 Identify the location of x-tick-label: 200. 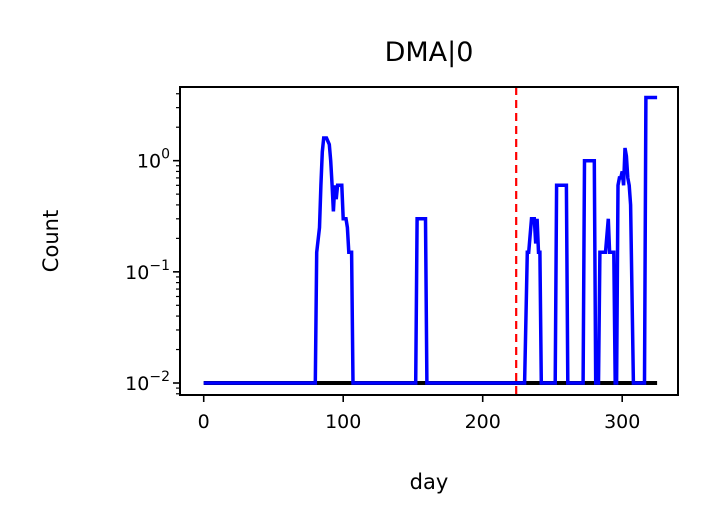
(483, 422).